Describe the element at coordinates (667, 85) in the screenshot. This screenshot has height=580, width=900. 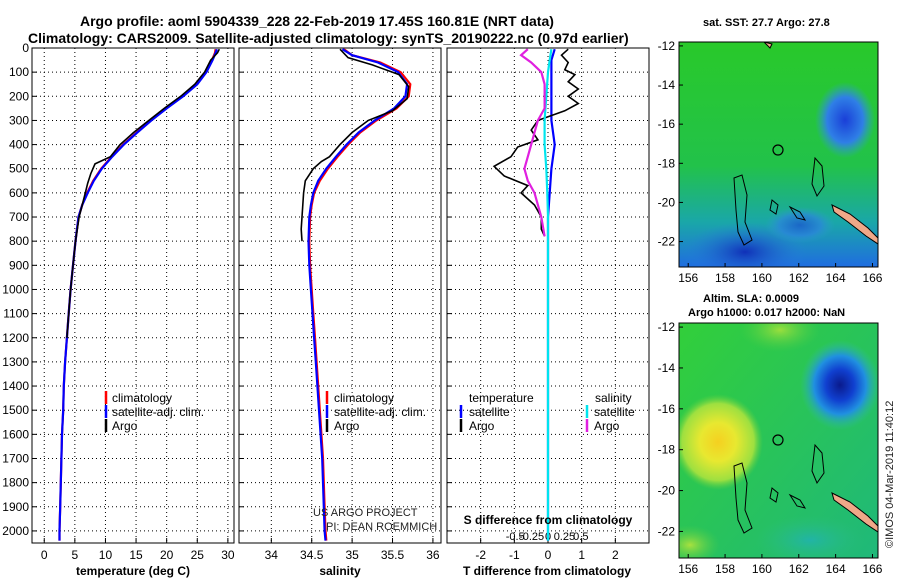
I see `map-lat-tick-label: -14` at that location.